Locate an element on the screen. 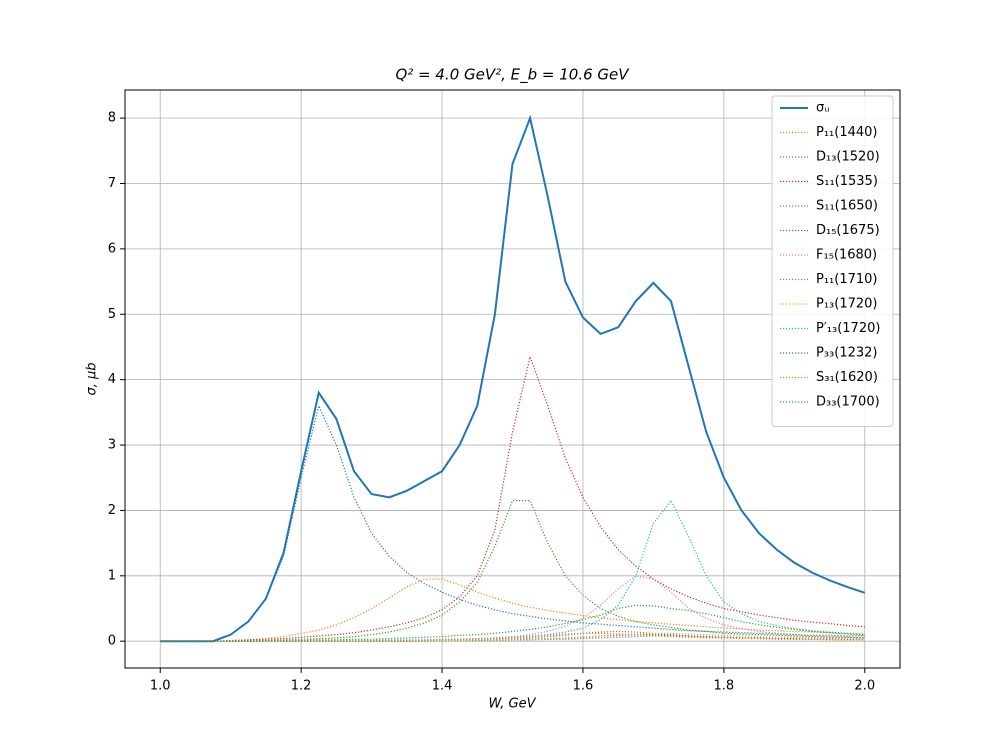 The height and width of the screenshot is (750, 1000). legend-box is located at coordinates (832, 261).